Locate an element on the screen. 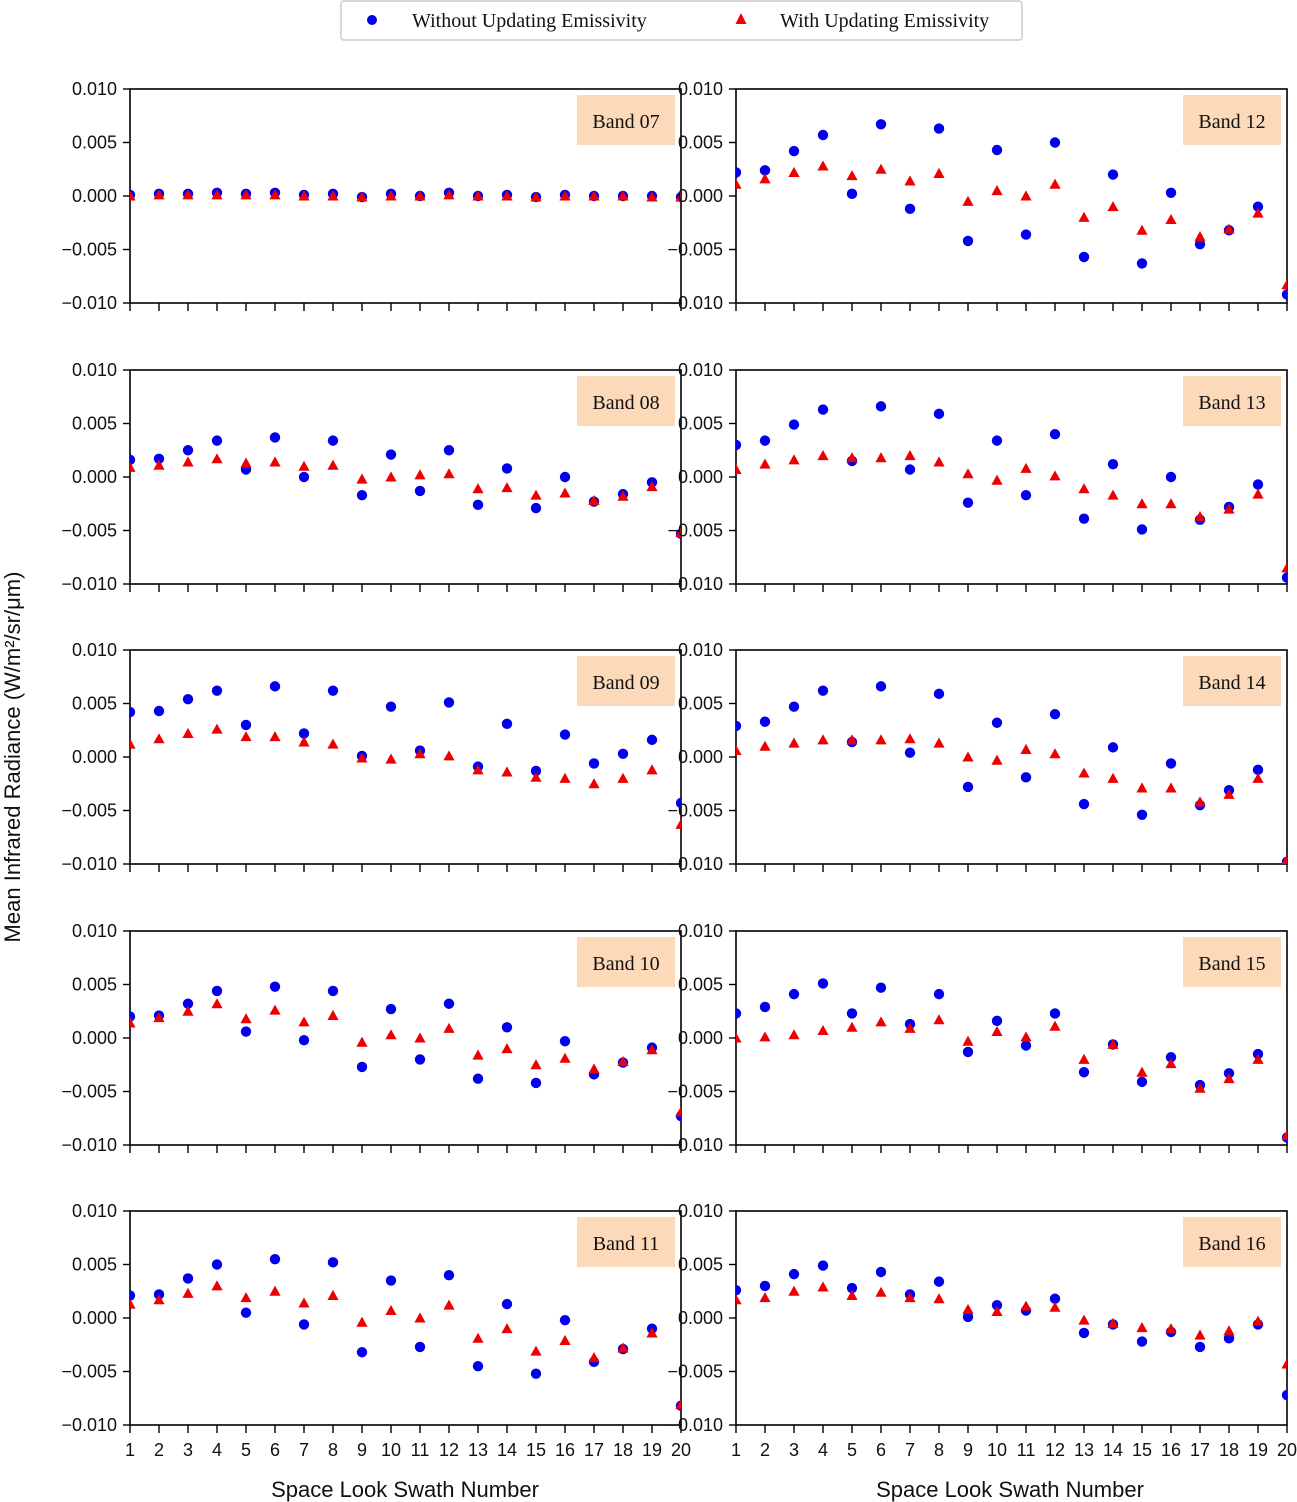 Image resolution: width=1297 pixels, height=1502 pixels. x-tick-label: 6 is located at coordinates (275, 1450).